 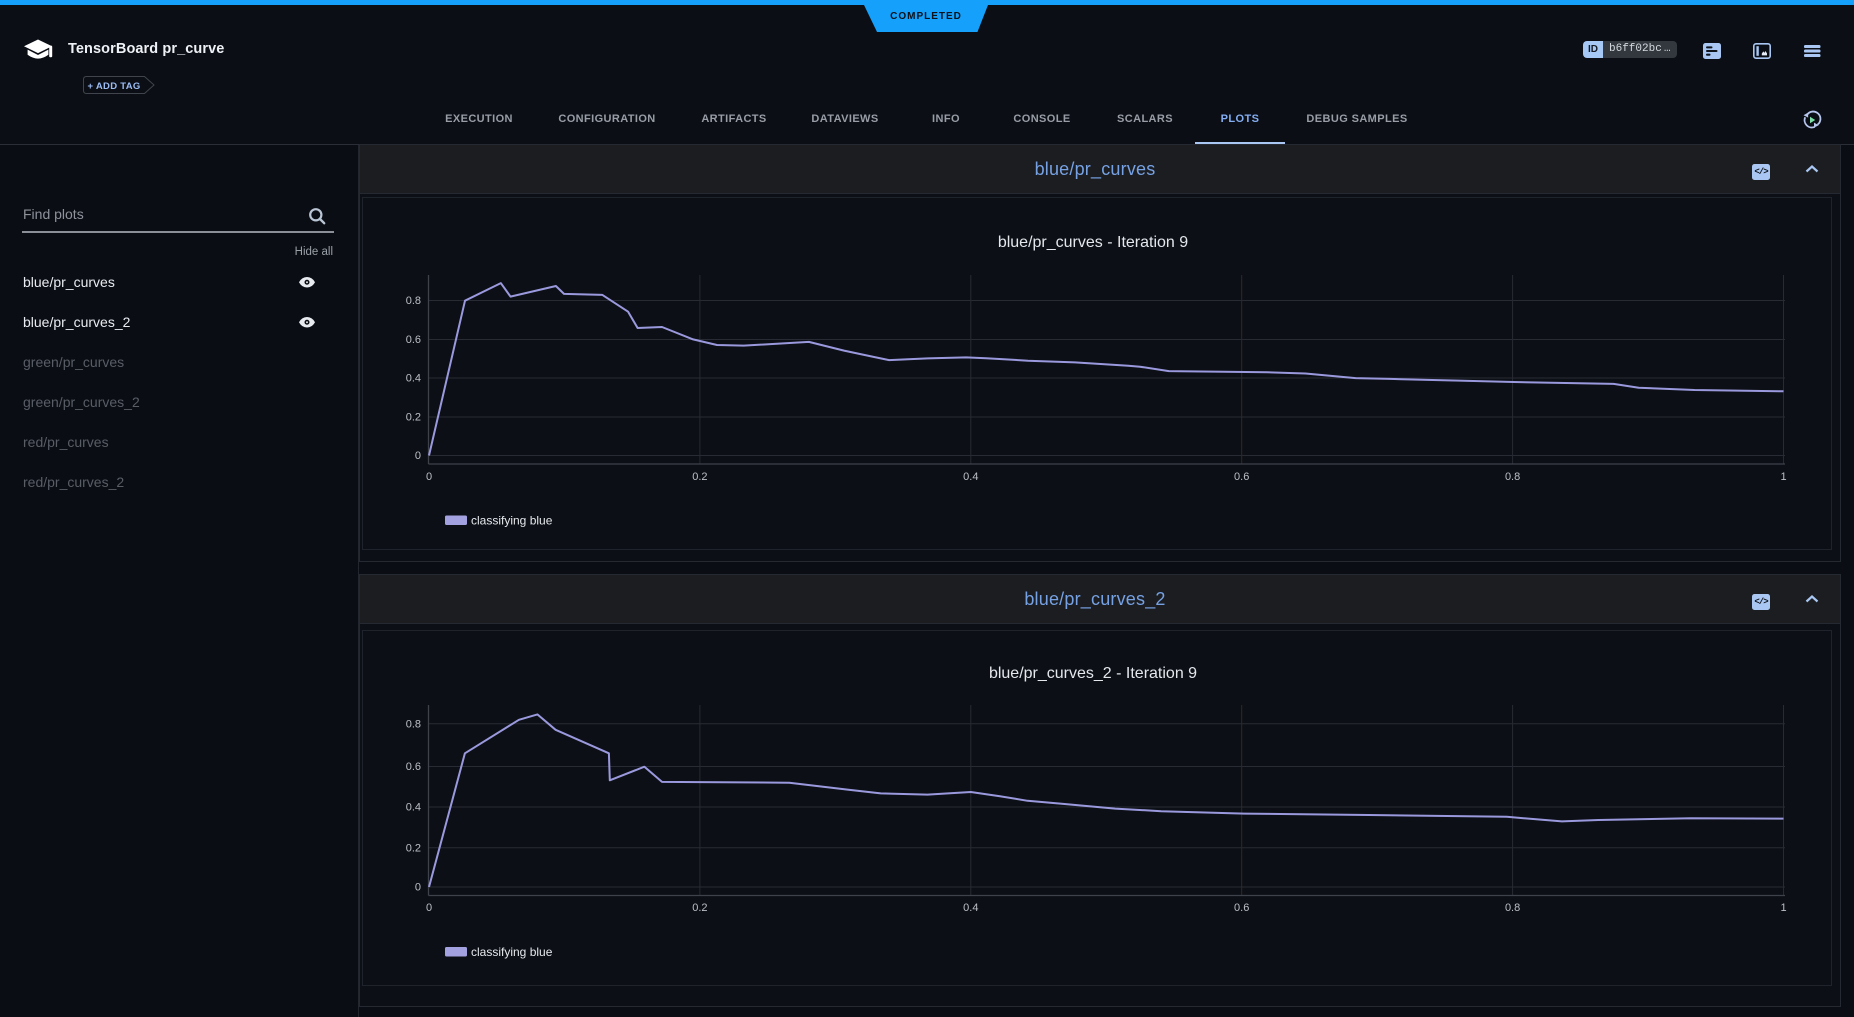 What do you see at coordinates (1093, 242) in the screenshot?
I see `svg-text: blue/pr_curves - Iteration 9` at bounding box center [1093, 242].